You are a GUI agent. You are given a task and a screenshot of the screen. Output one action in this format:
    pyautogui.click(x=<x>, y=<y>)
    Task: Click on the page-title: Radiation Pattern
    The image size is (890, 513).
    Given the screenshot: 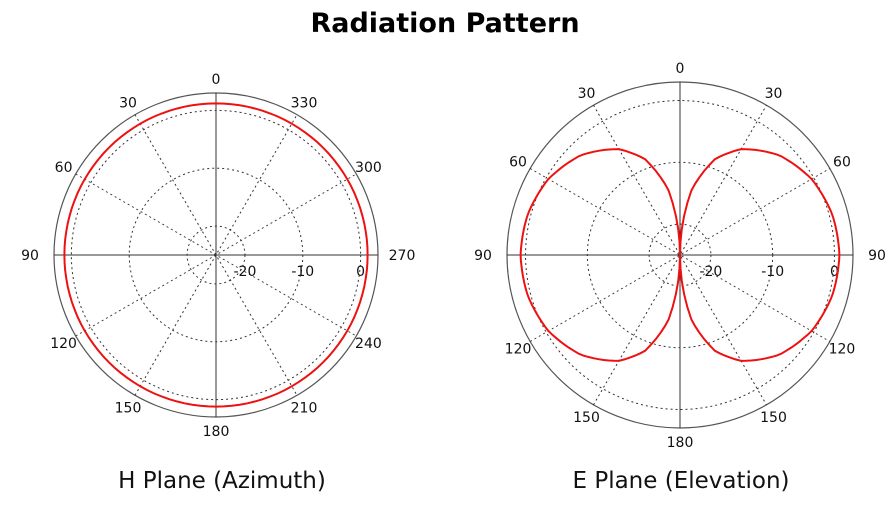 What is the action you would take?
    pyautogui.click(x=445, y=23)
    